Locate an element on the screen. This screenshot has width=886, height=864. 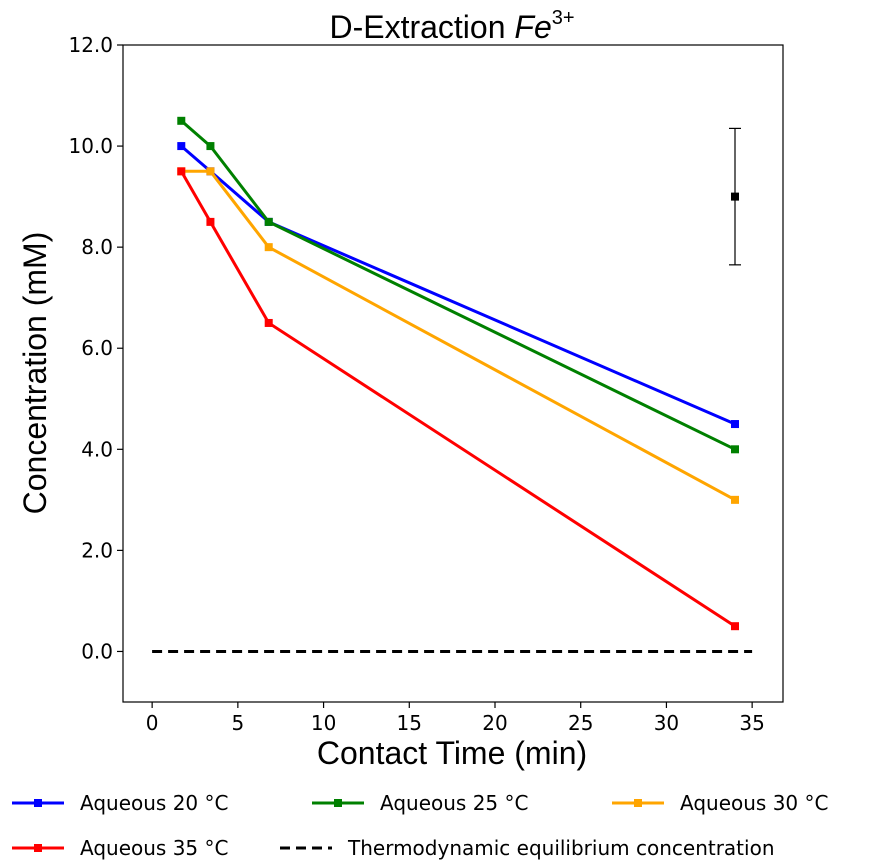
x-tick-label: 10 is located at coordinates (323, 723).